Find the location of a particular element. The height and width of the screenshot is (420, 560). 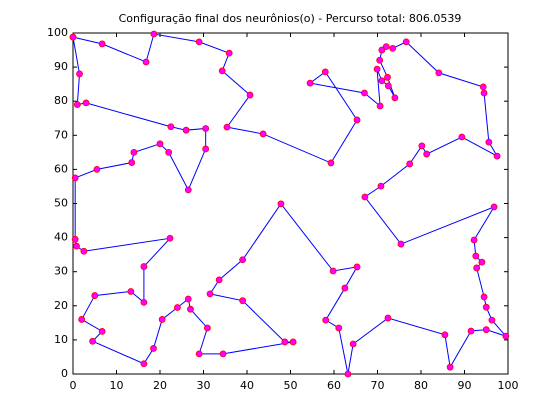

y-tick-label: 60 is located at coordinates (61, 168).